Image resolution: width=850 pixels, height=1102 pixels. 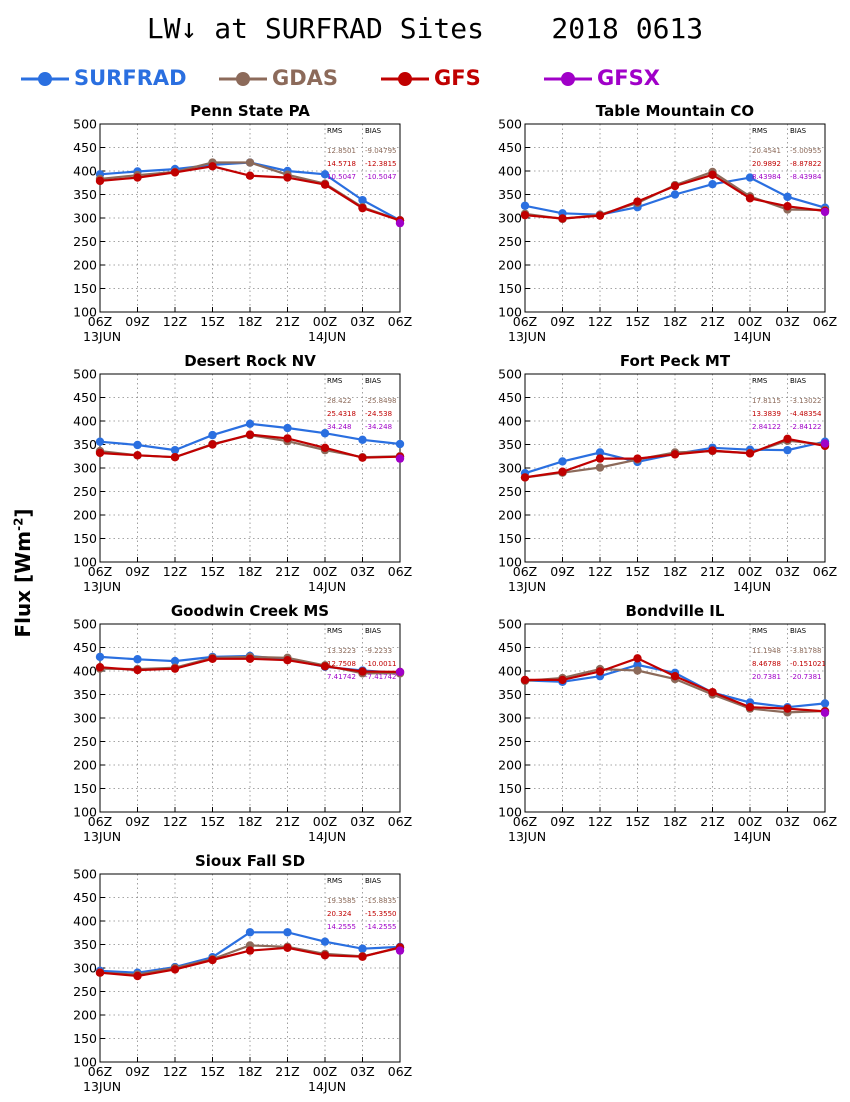 I want to click on panel-title: Desert Rock NV, so click(x=250, y=361).